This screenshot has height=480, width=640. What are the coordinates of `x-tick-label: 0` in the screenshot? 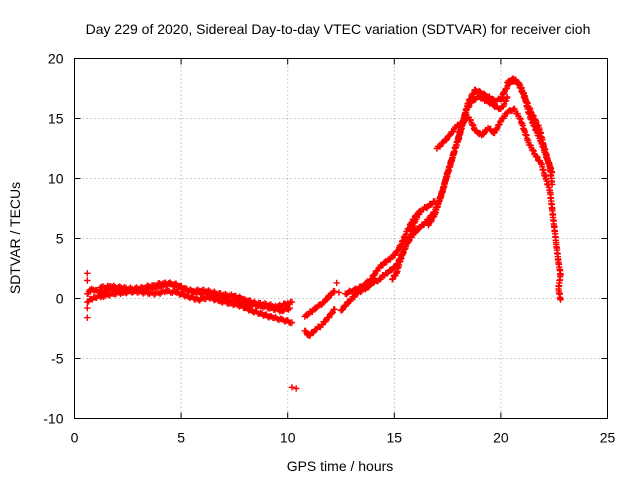 It's located at (75, 438).